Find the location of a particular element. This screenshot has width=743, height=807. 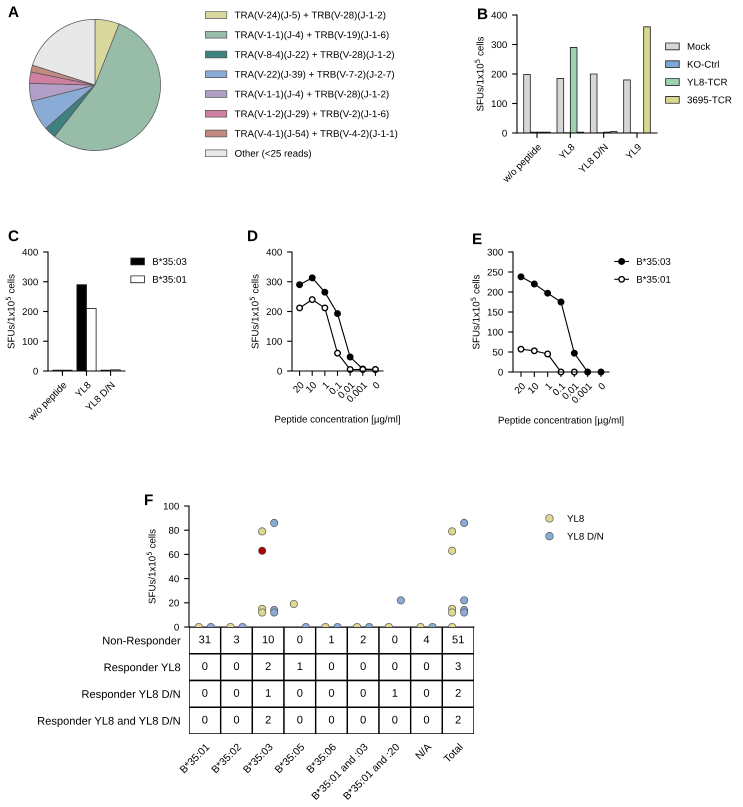

y-tick-label: 150 is located at coordinates (495, 312).